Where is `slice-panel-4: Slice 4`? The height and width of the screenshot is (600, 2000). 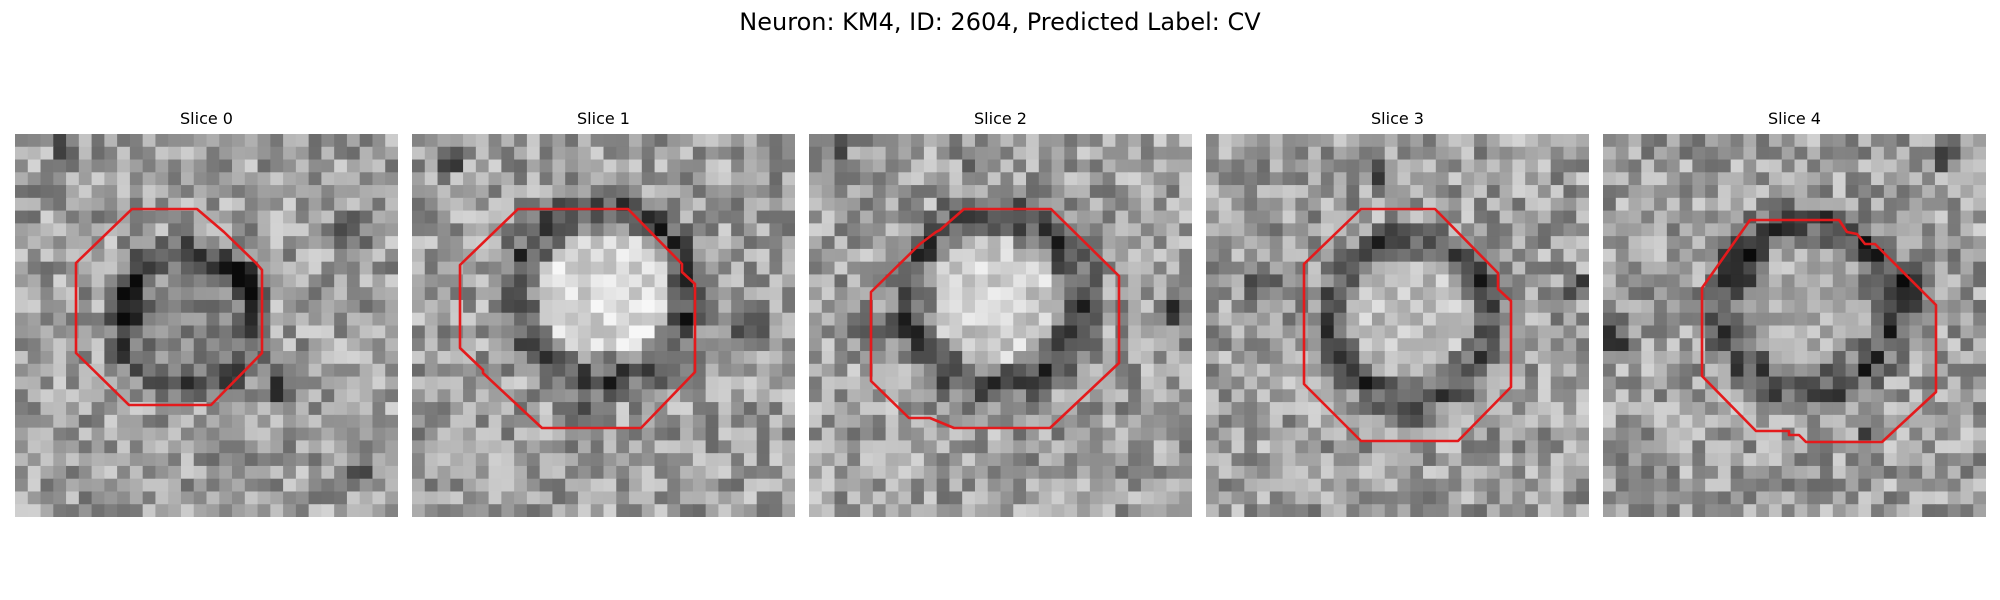 slice-panel-4: Slice 4 is located at coordinates (1794, 313).